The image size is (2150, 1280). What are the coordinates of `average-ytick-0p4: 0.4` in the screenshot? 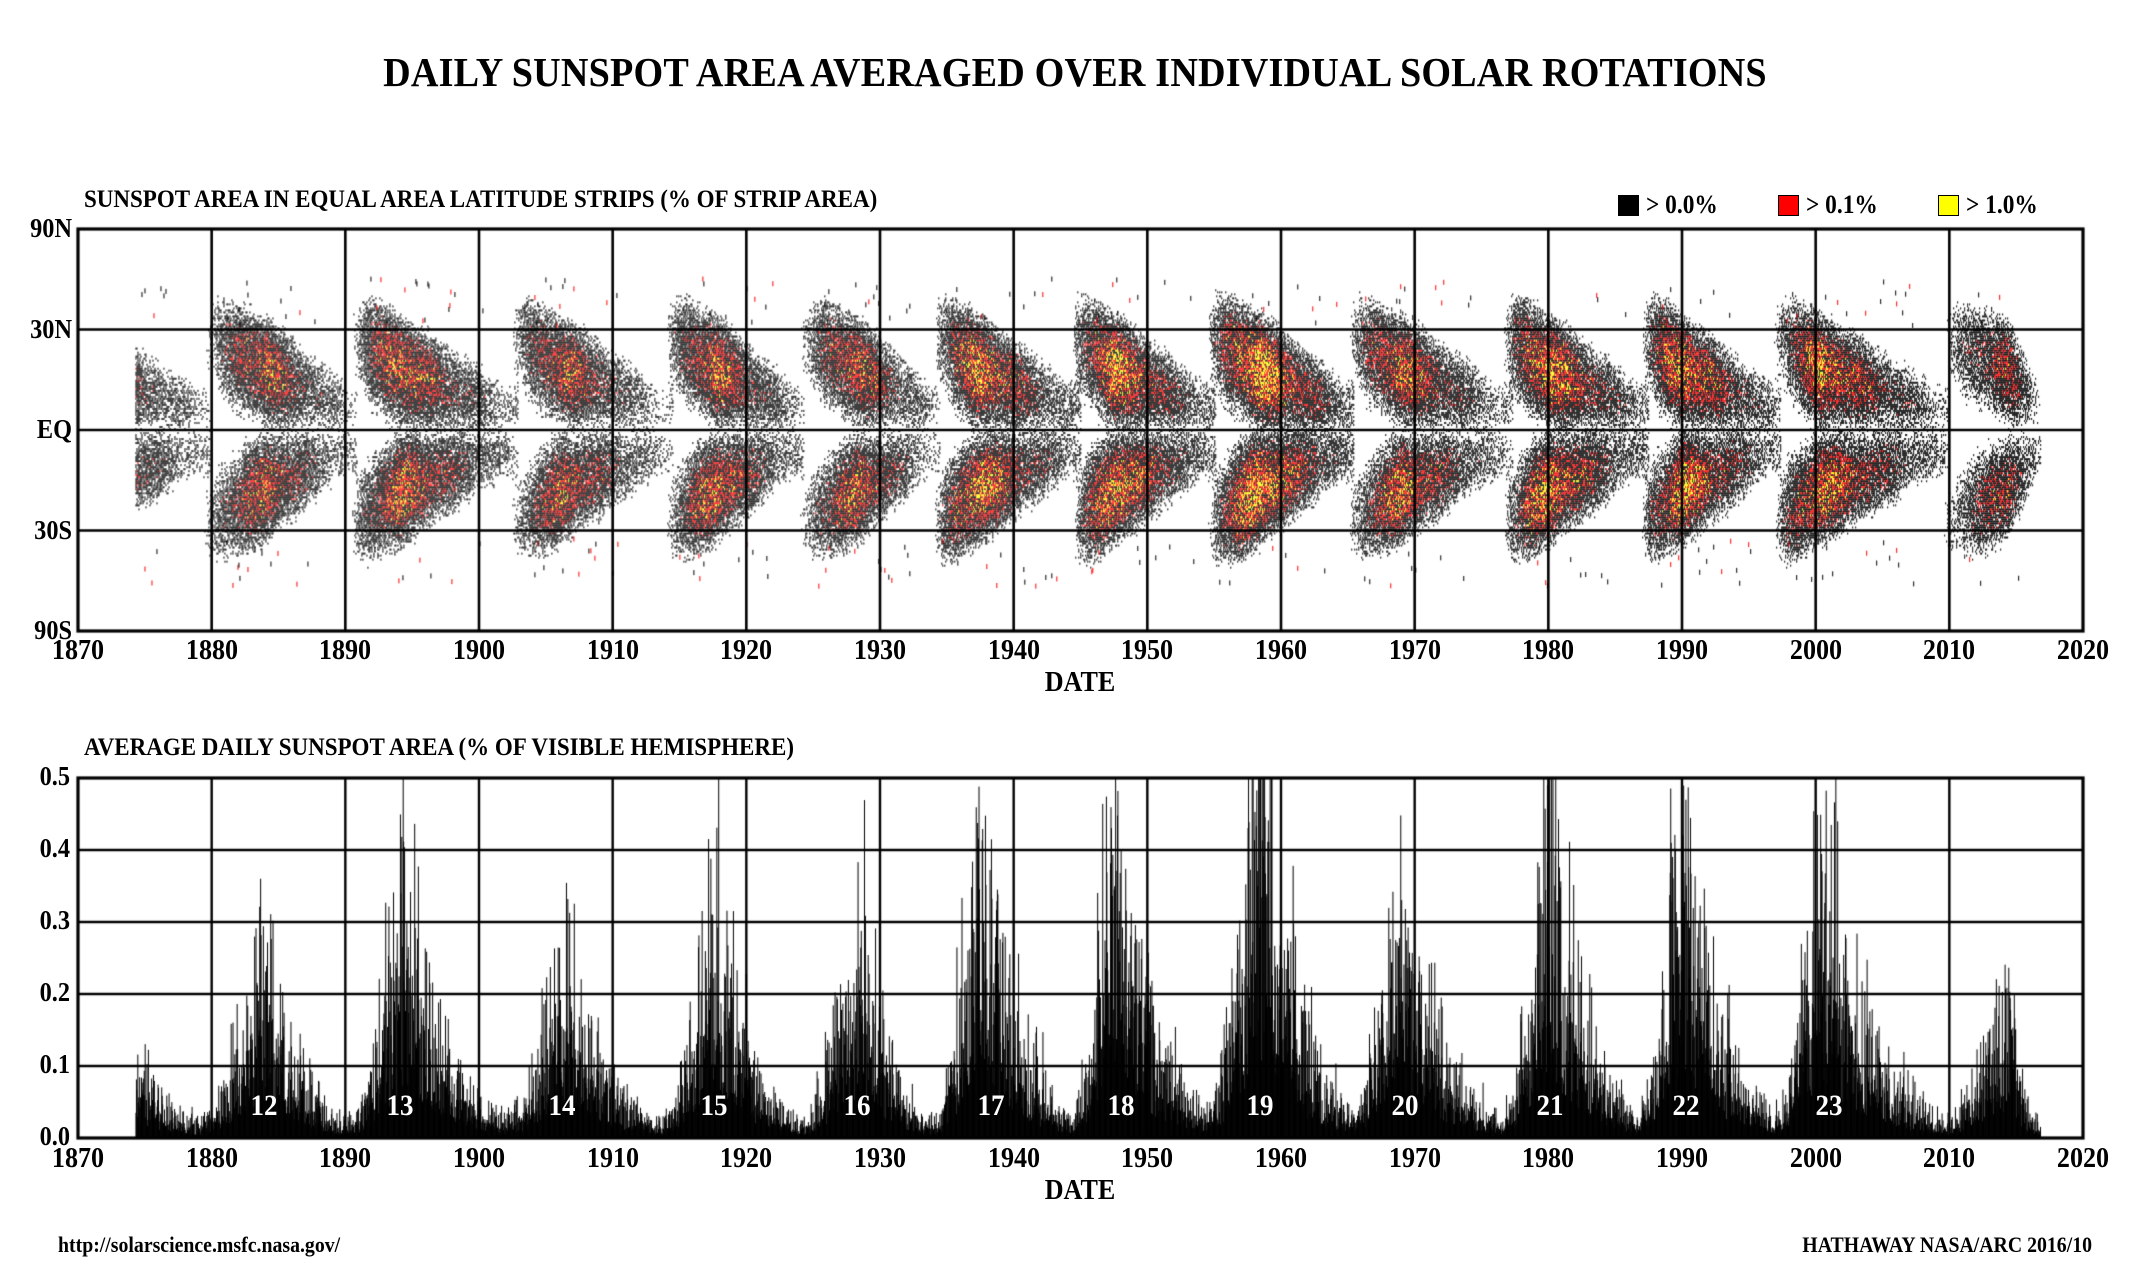 It's located at (54, 848).